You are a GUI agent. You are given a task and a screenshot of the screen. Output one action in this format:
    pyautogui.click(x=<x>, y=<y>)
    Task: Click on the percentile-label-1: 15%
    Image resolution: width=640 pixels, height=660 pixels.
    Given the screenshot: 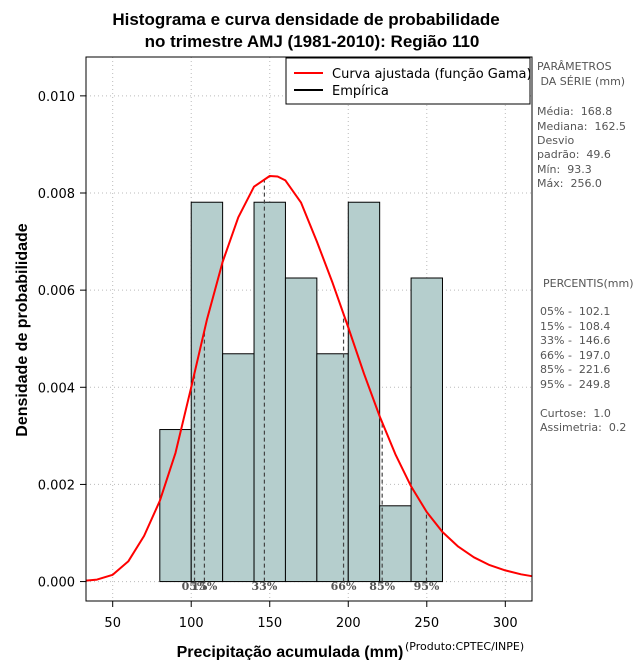 What is the action you would take?
    pyautogui.click(x=205, y=586)
    